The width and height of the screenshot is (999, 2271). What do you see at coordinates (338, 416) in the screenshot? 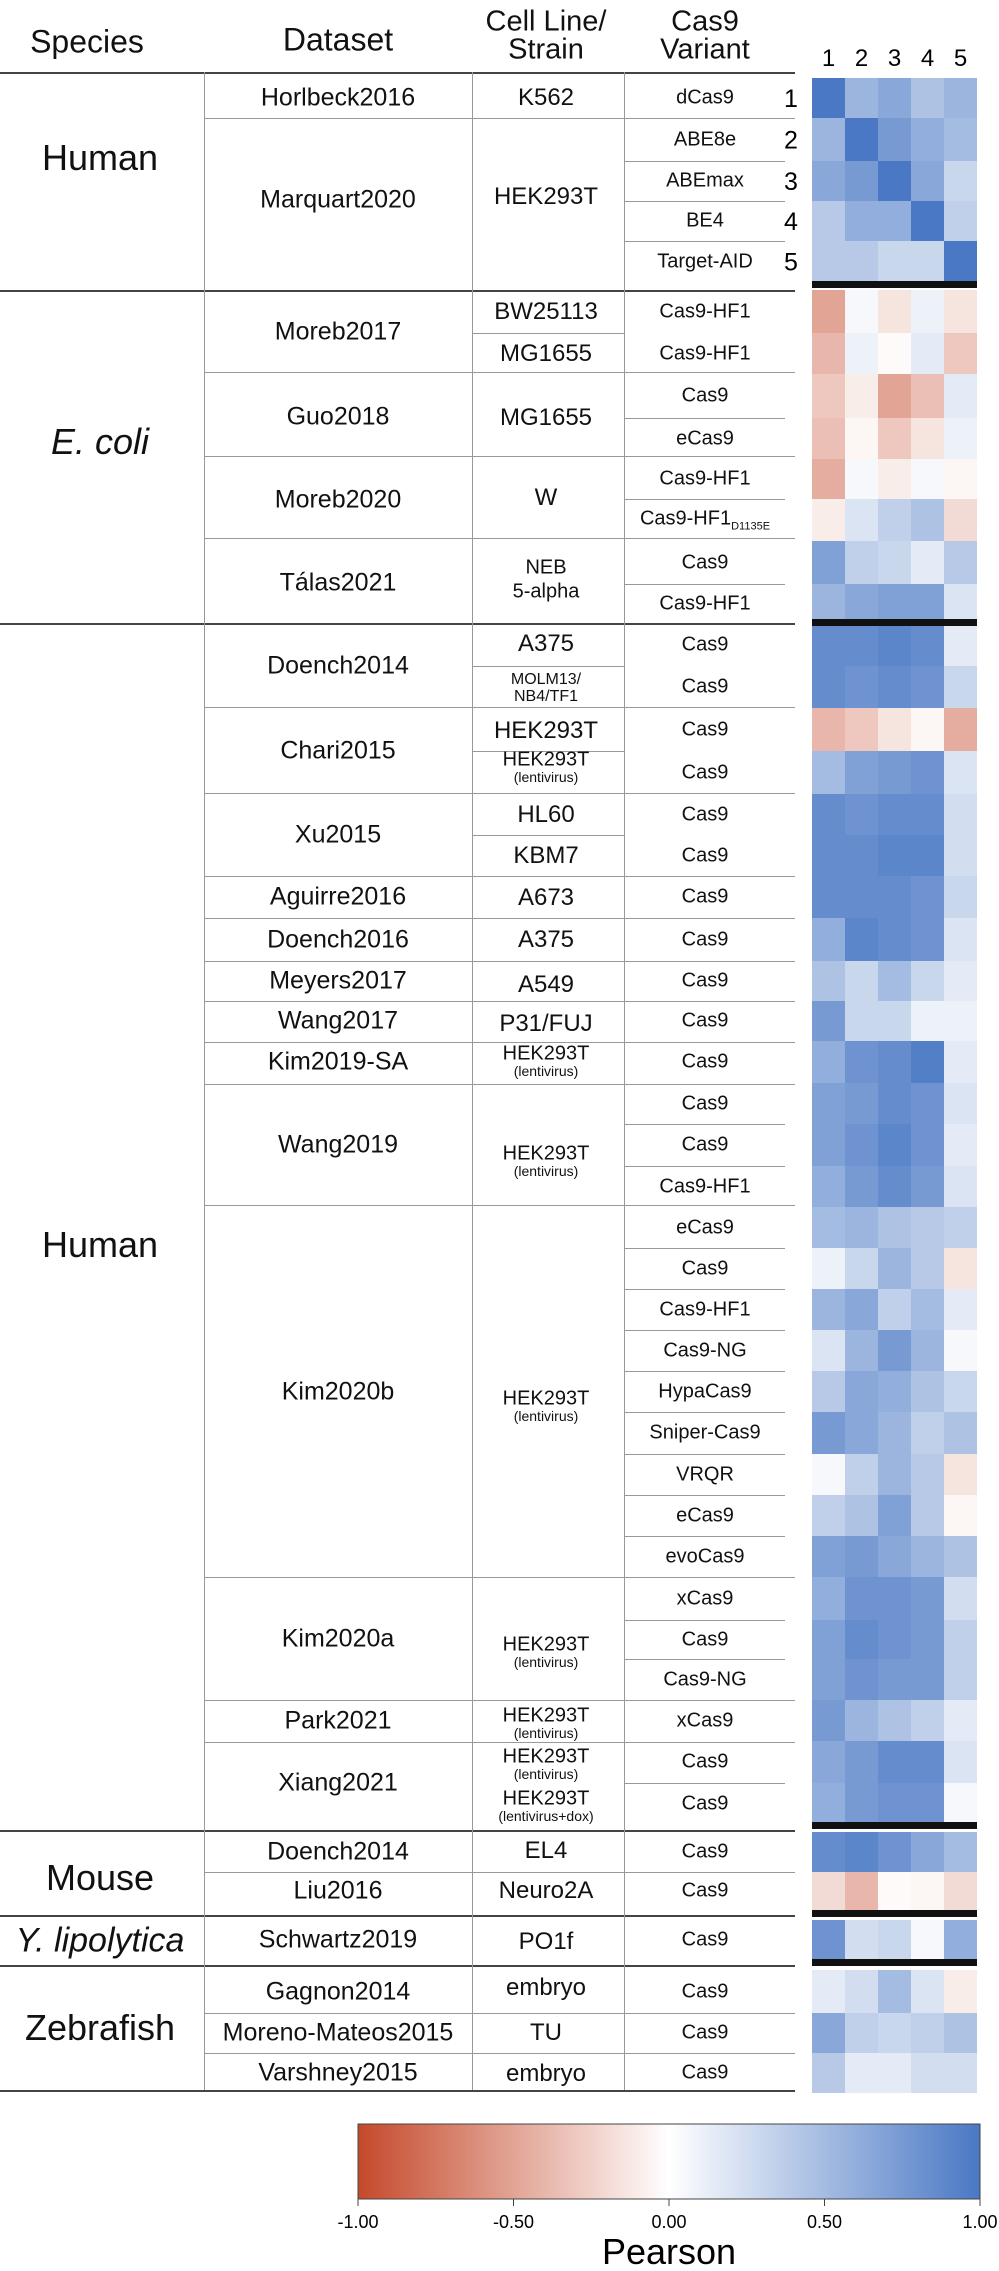
I see `dataset-label: Guo2018` at bounding box center [338, 416].